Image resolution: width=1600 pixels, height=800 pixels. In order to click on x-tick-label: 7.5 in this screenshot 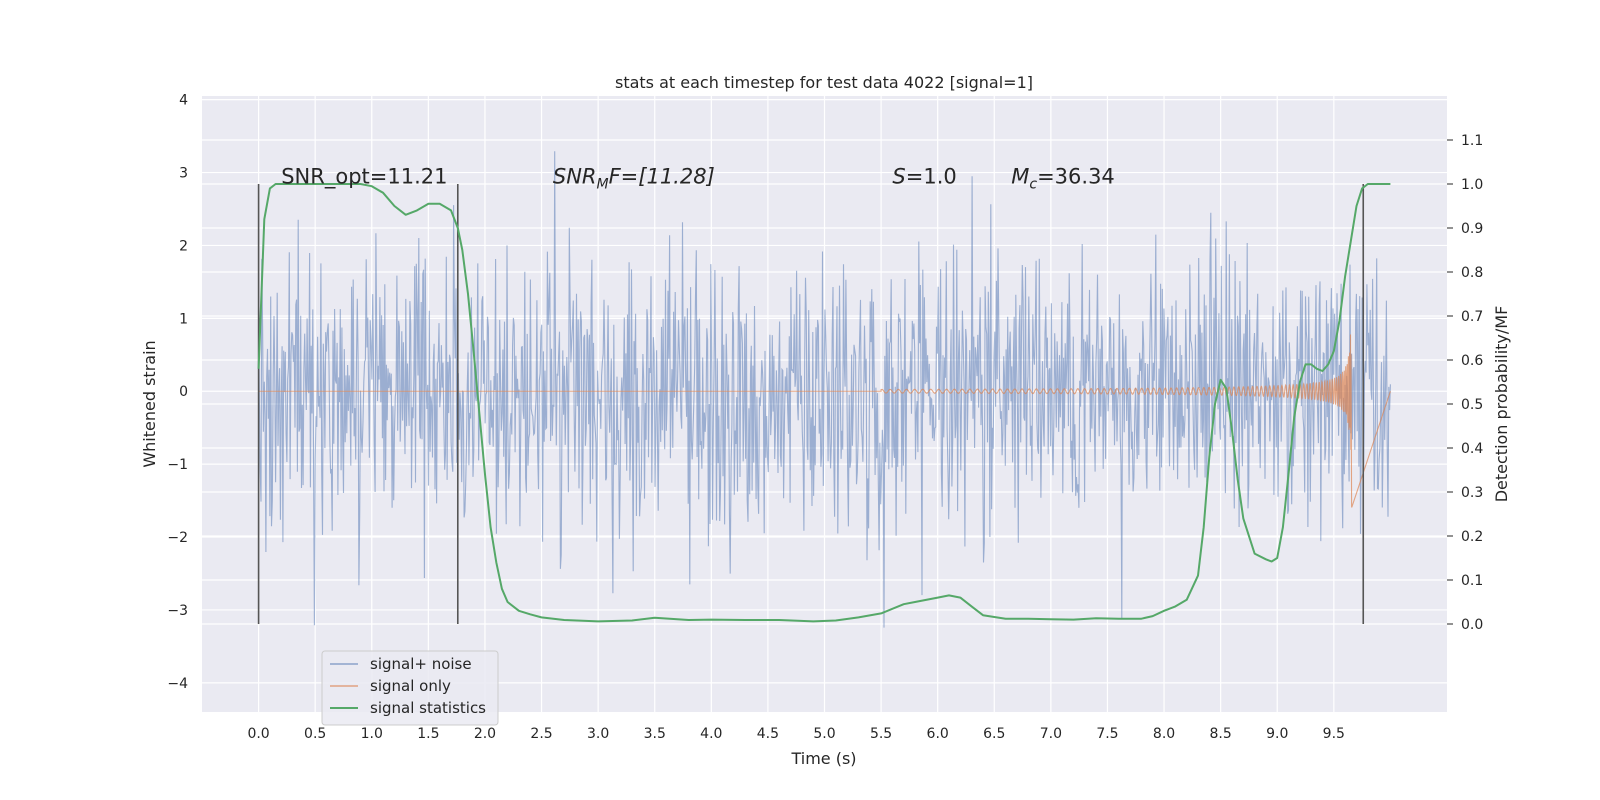, I will do `click(1107, 734)`.